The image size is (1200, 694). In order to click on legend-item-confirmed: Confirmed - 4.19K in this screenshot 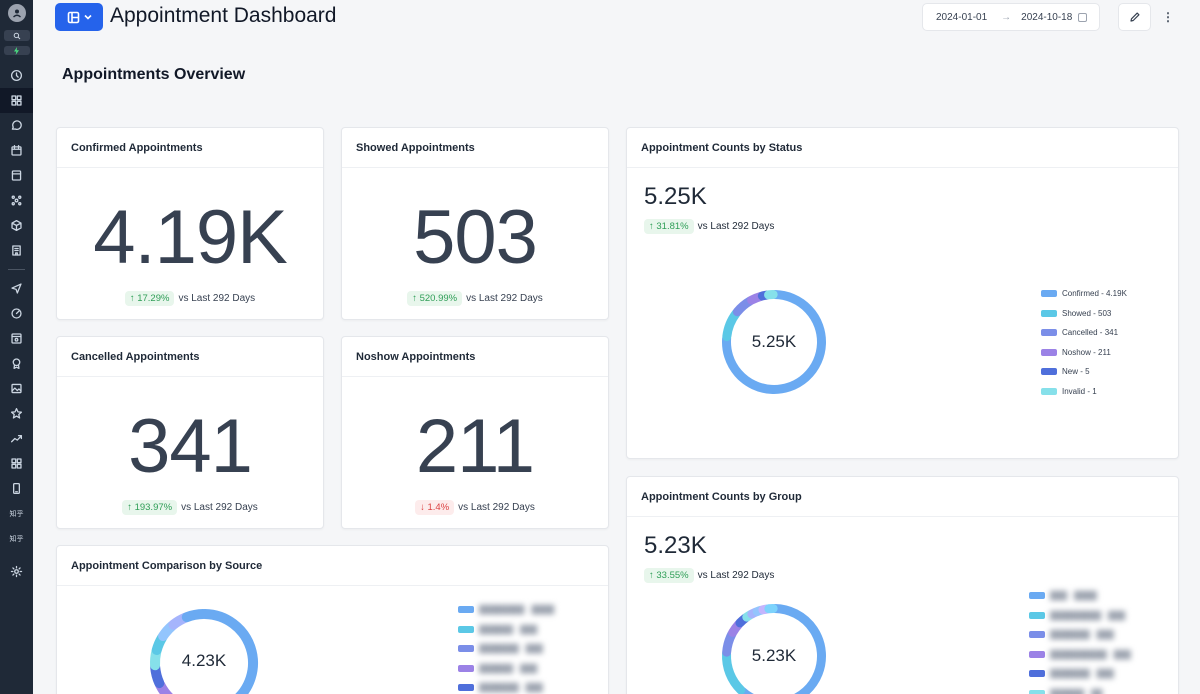, I will do `click(1084, 294)`.